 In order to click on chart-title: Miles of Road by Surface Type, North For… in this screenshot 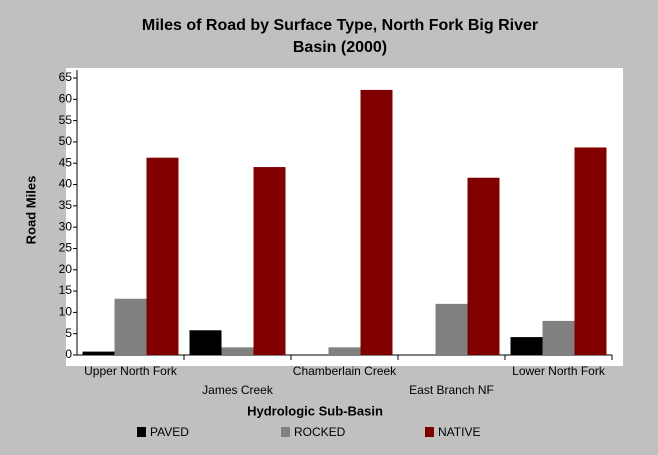, I will do `click(340, 25)`.